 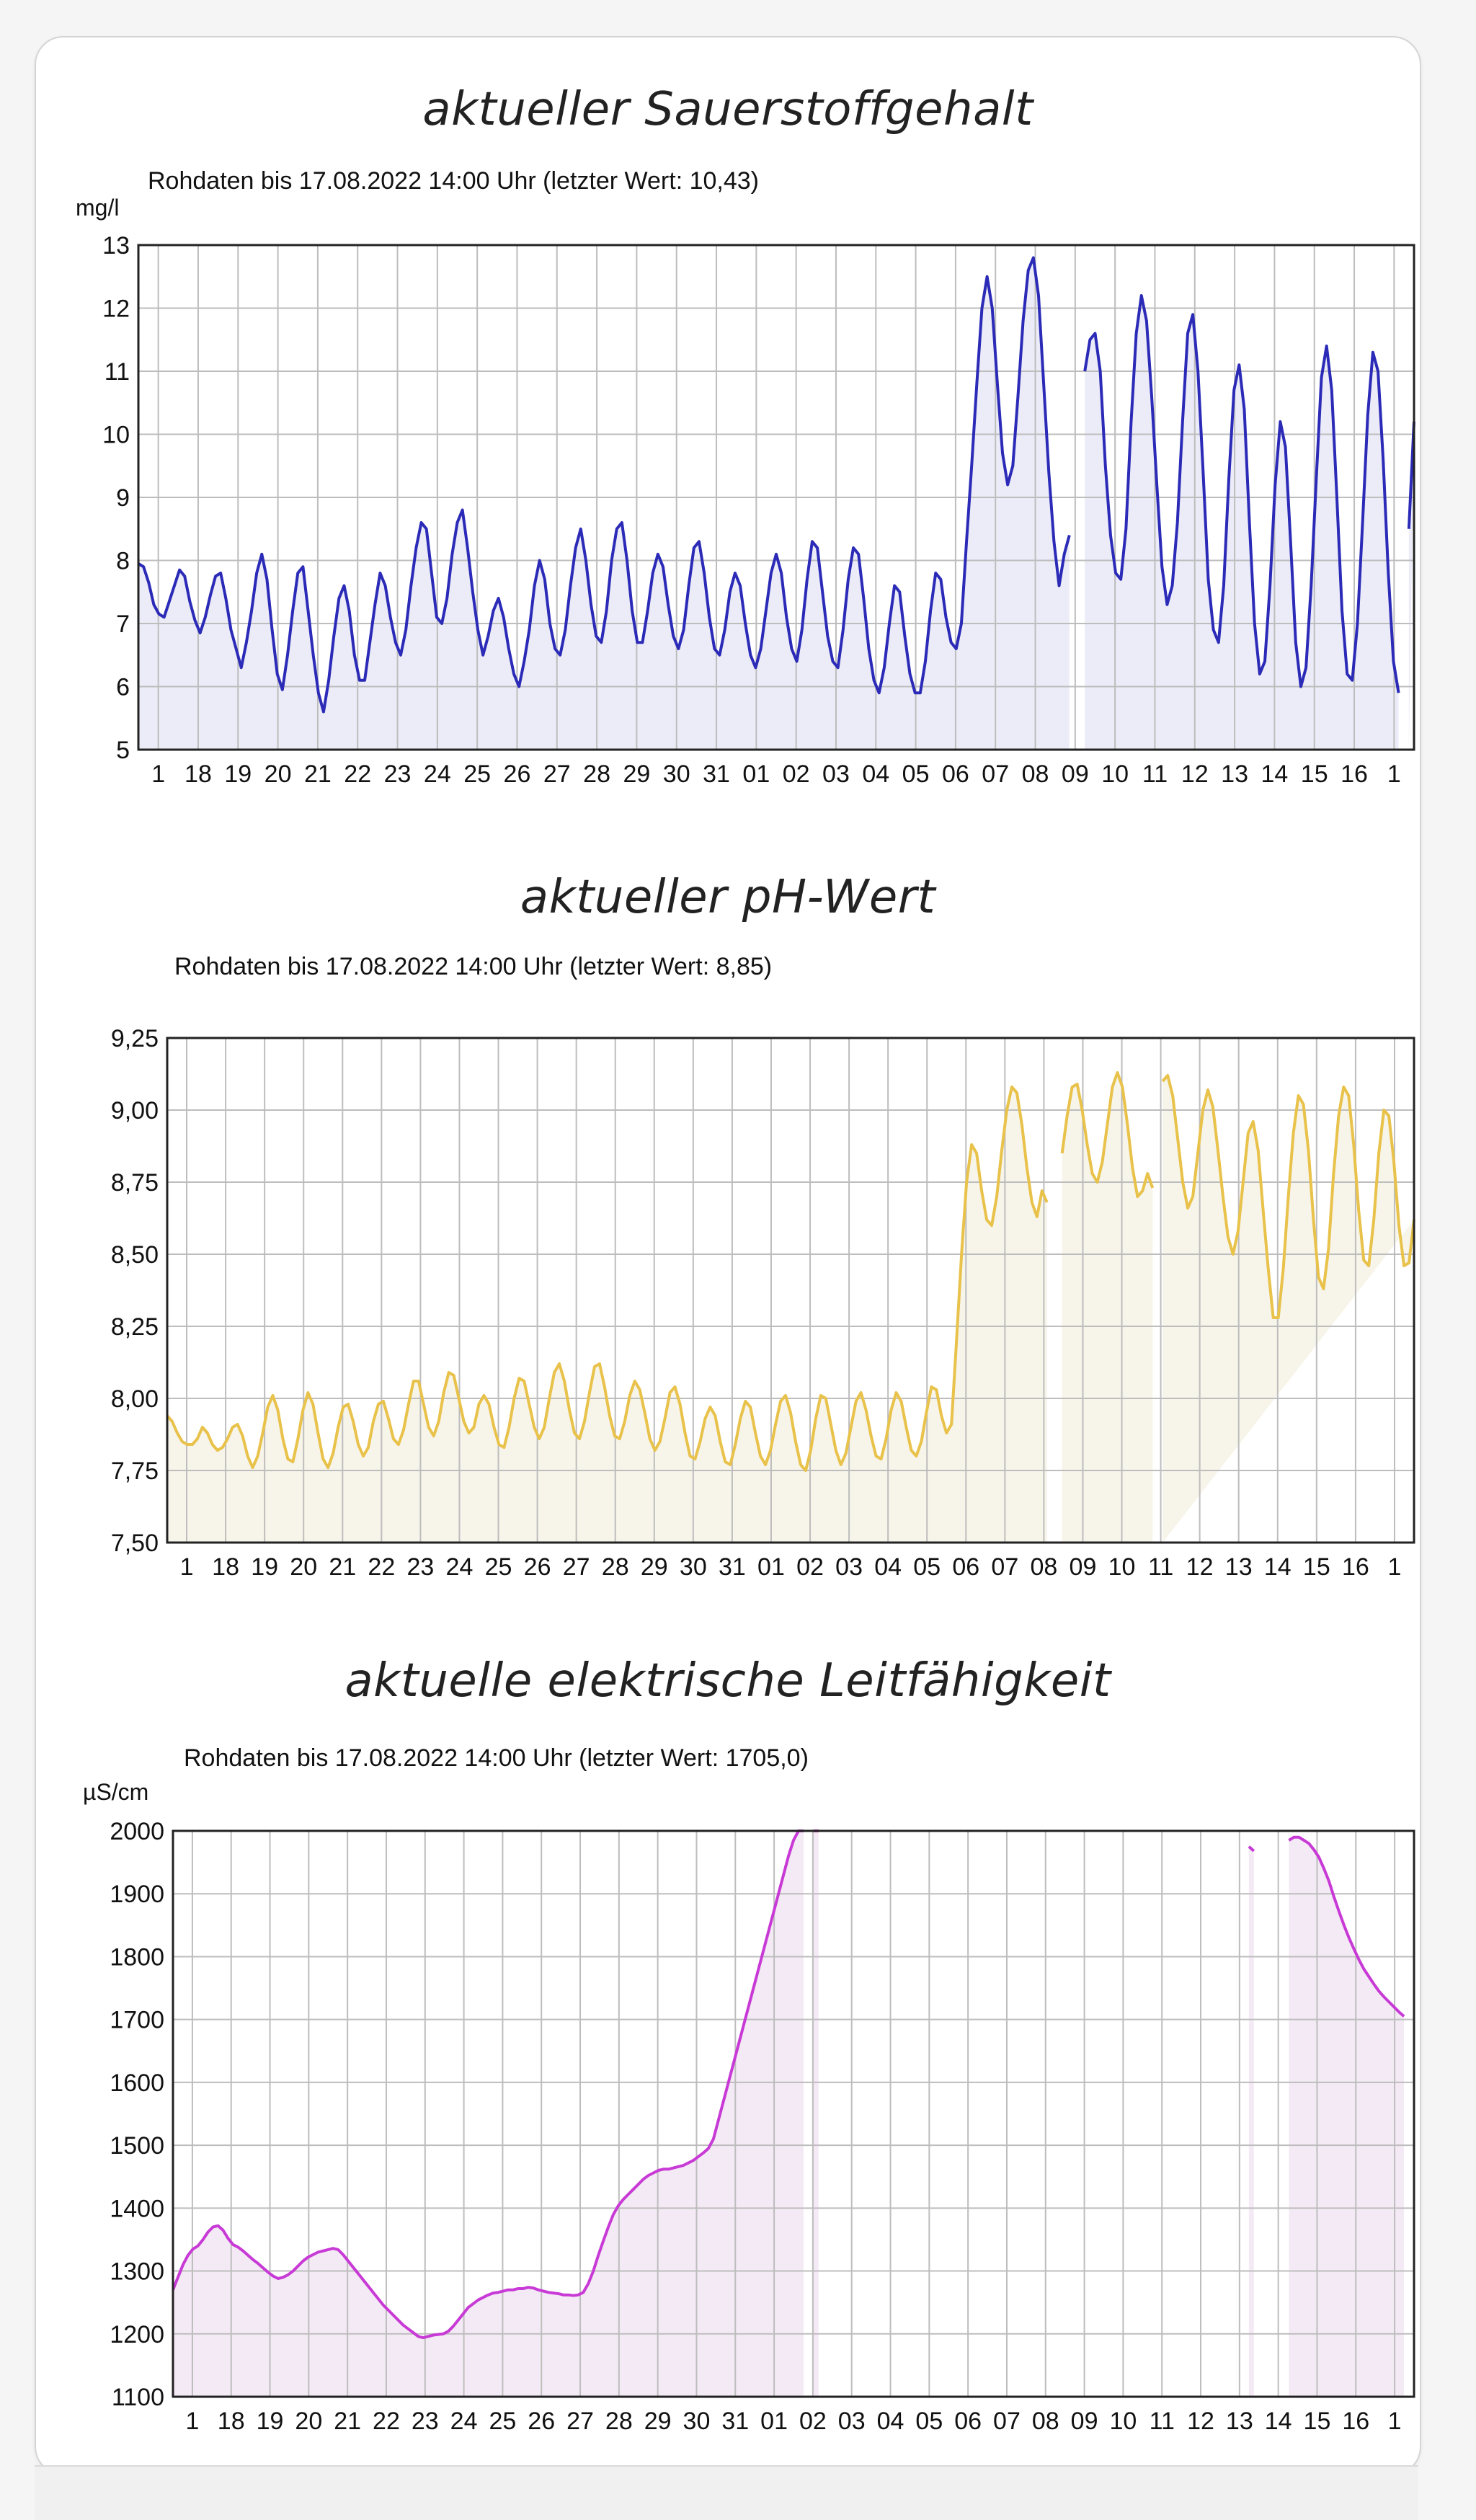 I want to click on y-tick-label: 1600, so click(x=137, y=2083).